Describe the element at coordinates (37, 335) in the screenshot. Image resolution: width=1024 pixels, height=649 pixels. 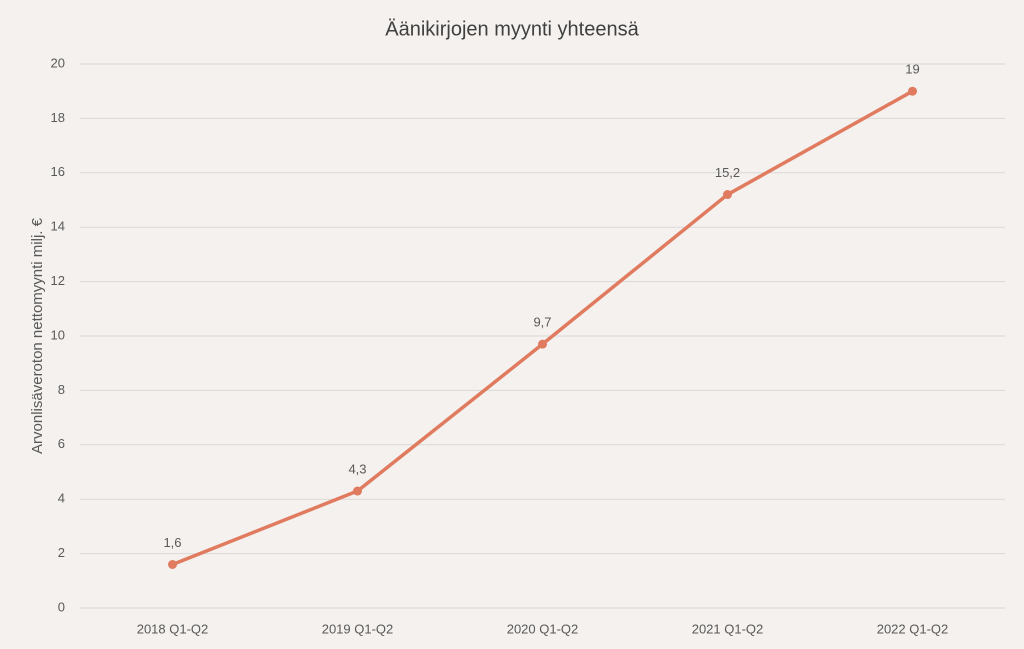
I see `y-axis-label: Arvonlisäveroton nettomyynti milj. €` at that location.